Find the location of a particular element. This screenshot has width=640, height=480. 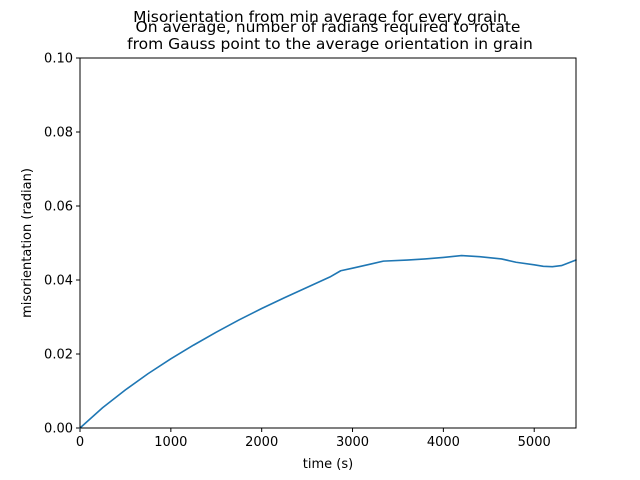

y-tick-label: 0.00 is located at coordinates (58, 429).